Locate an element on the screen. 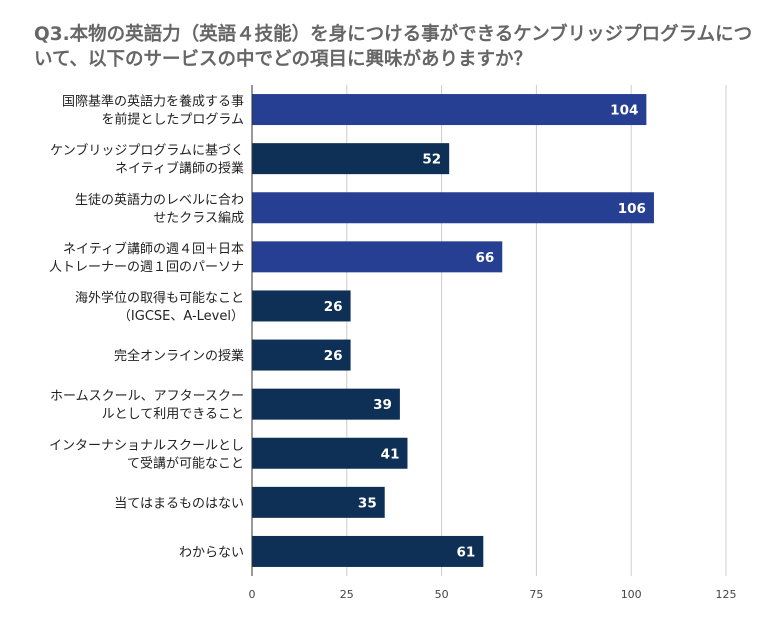  x-tick-label: 50 is located at coordinates (442, 594).